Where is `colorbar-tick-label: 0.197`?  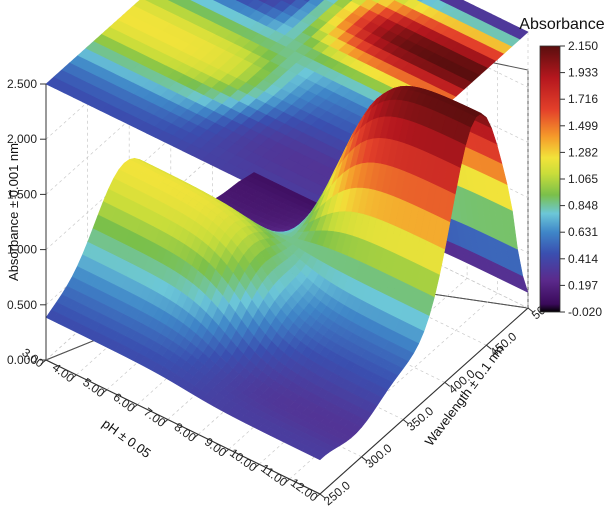 colorbar-tick-label: 0.197 is located at coordinates (583, 285).